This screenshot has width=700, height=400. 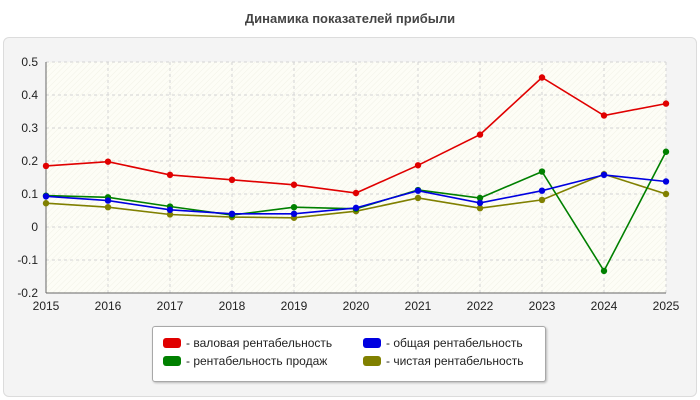 What do you see at coordinates (666, 306) in the screenshot?
I see `x-tick-label: 2025` at bounding box center [666, 306].